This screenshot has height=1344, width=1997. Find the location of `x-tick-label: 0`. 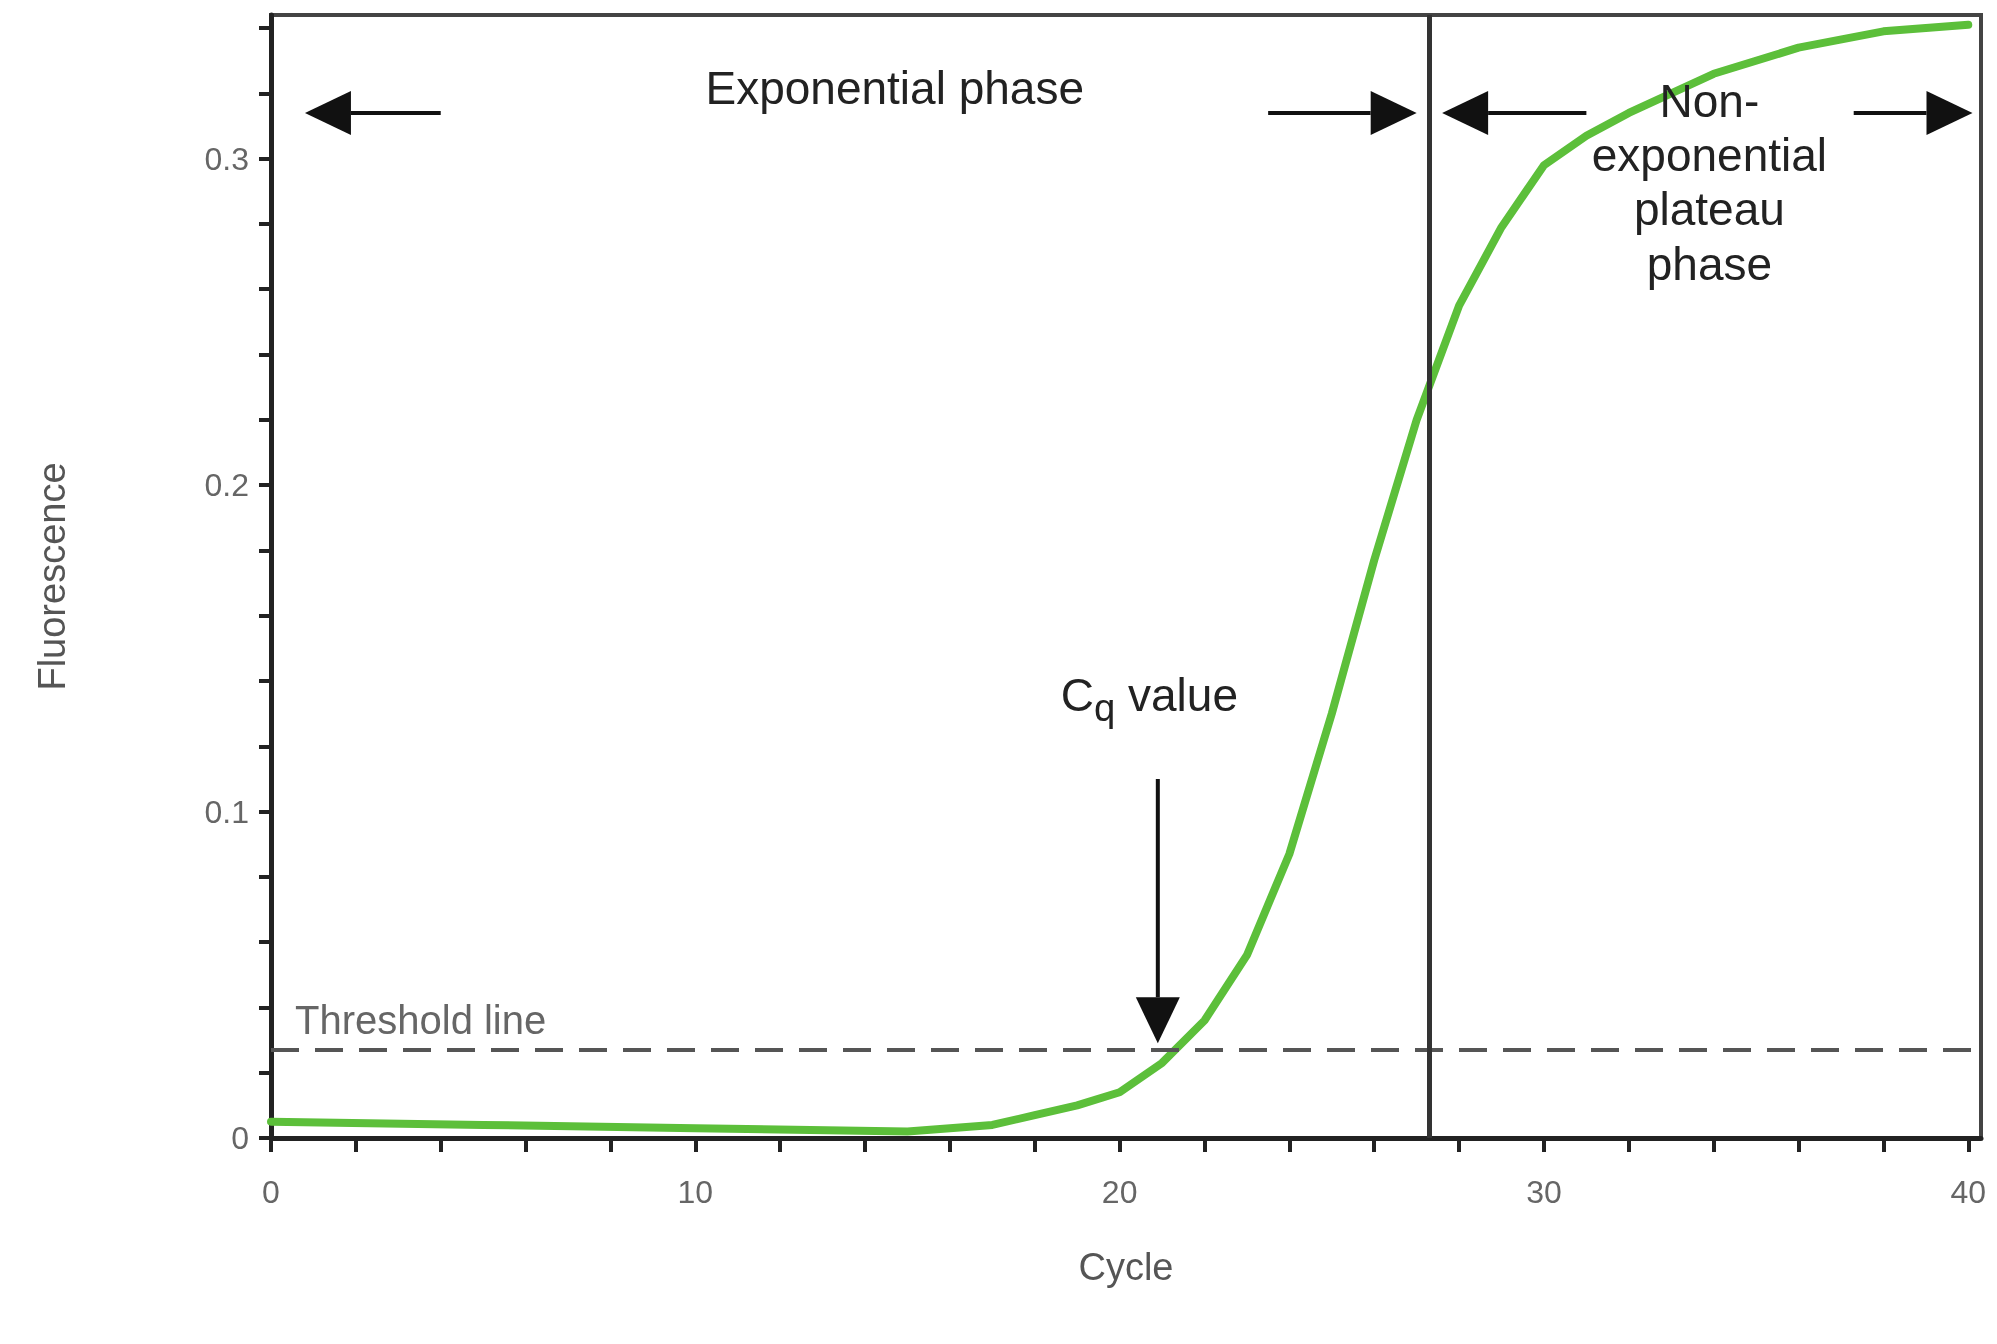

x-tick-label: 0 is located at coordinates (271, 1192).